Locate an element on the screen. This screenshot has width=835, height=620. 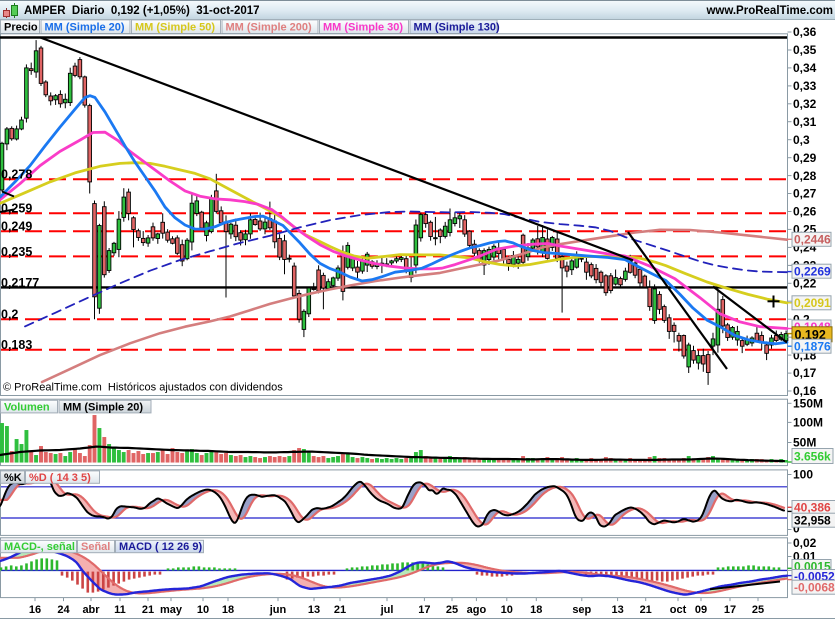
svg-text: jun is located at coordinates (278, 610).